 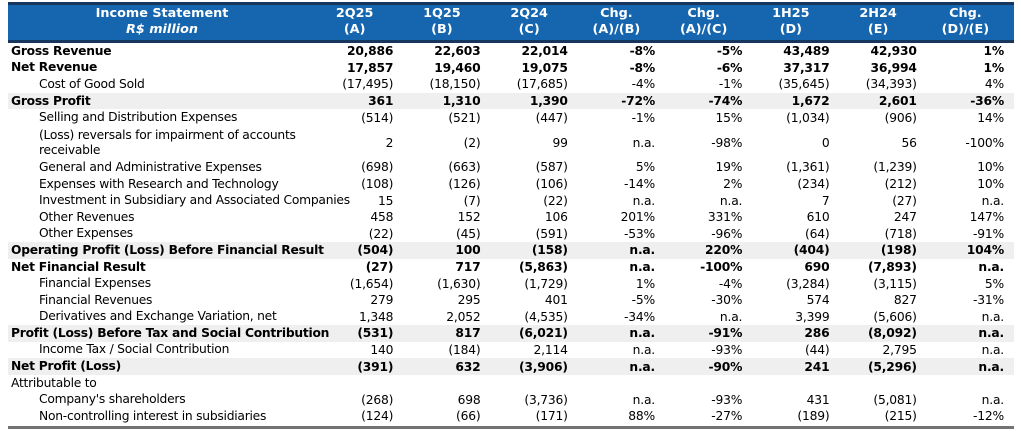 I want to click on row-value: 7, so click(x=825, y=200).